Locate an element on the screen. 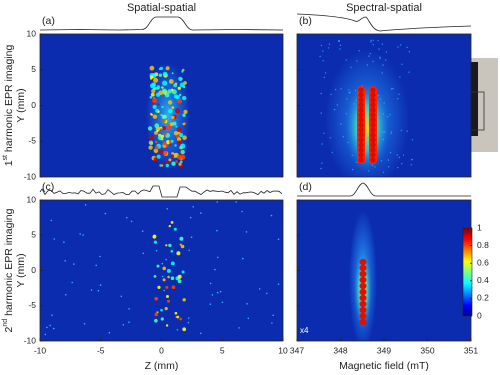 The height and width of the screenshot is (375, 500). y-tick-label: 5 is located at coordinates (33, 69).